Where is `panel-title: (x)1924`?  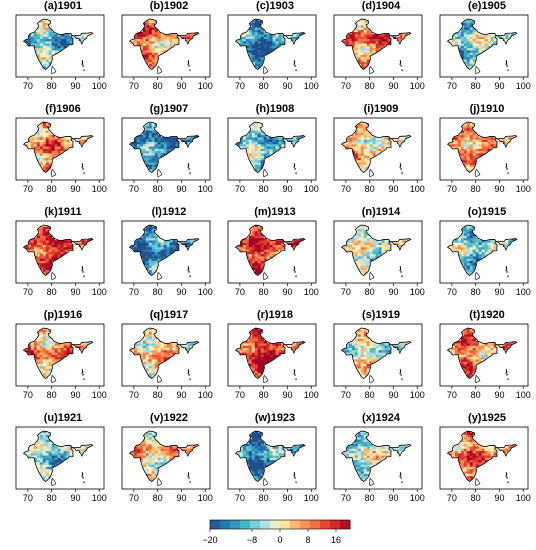 panel-title: (x)1924 is located at coordinates (381, 418).